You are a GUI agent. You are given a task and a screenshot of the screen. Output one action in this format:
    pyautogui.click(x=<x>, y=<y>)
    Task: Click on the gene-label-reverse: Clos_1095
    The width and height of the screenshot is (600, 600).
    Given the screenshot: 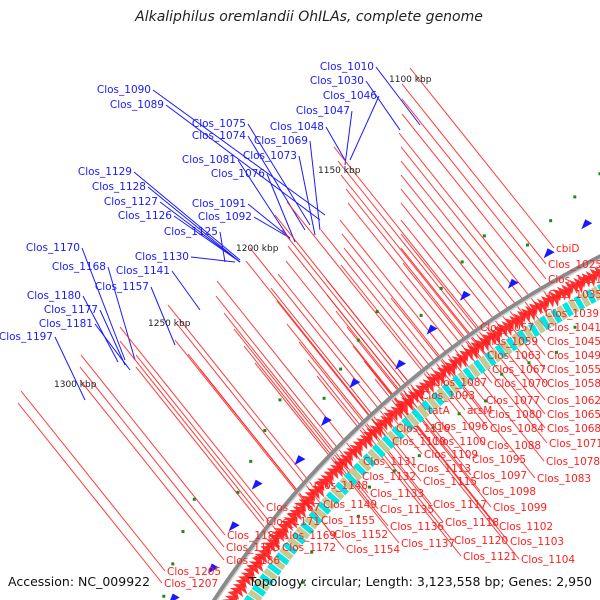 What is the action you would take?
    pyautogui.click(x=499, y=460)
    